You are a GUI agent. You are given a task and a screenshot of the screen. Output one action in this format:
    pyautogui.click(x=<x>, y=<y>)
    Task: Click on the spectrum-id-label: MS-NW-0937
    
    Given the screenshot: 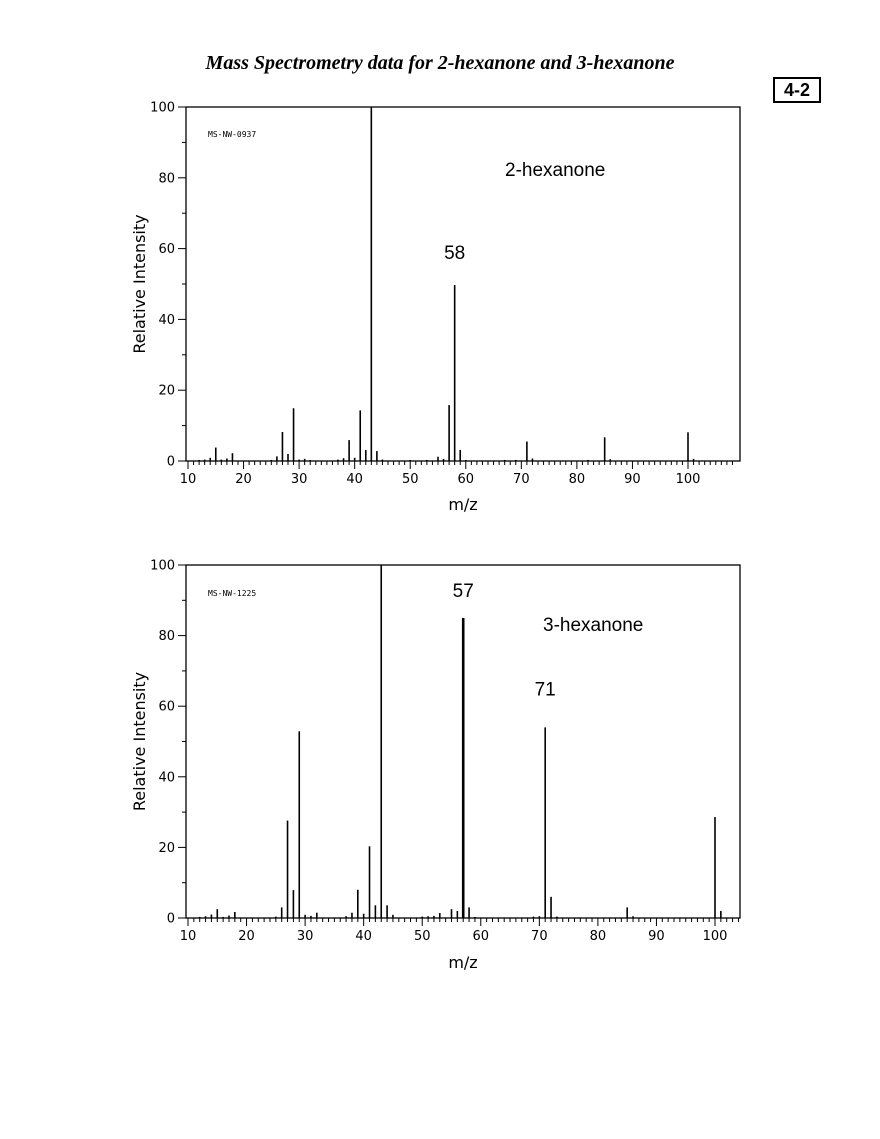 What is the action you would take?
    pyautogui.click(x=232, y=134)
    